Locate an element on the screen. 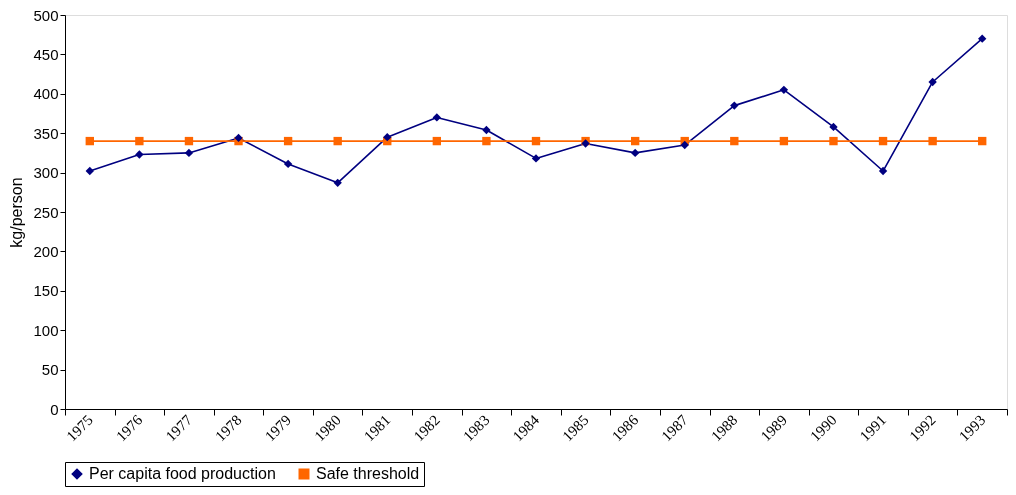 The image size is (1016, 495). y-tick-label: 250 is located at coordinates (46, 212).